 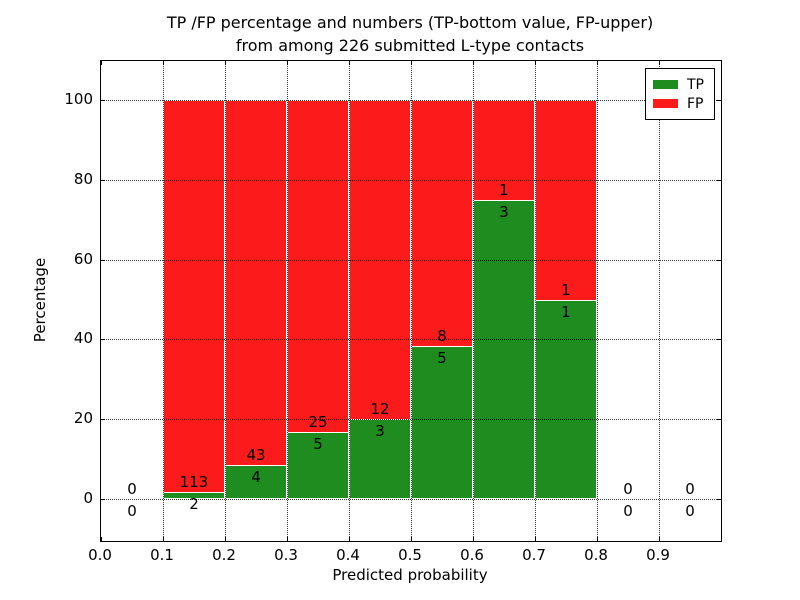 What do you see at coordinates (566, 311) in the screenshot?
I see `tp-count-label: 1` at bounding box center [566, 311].